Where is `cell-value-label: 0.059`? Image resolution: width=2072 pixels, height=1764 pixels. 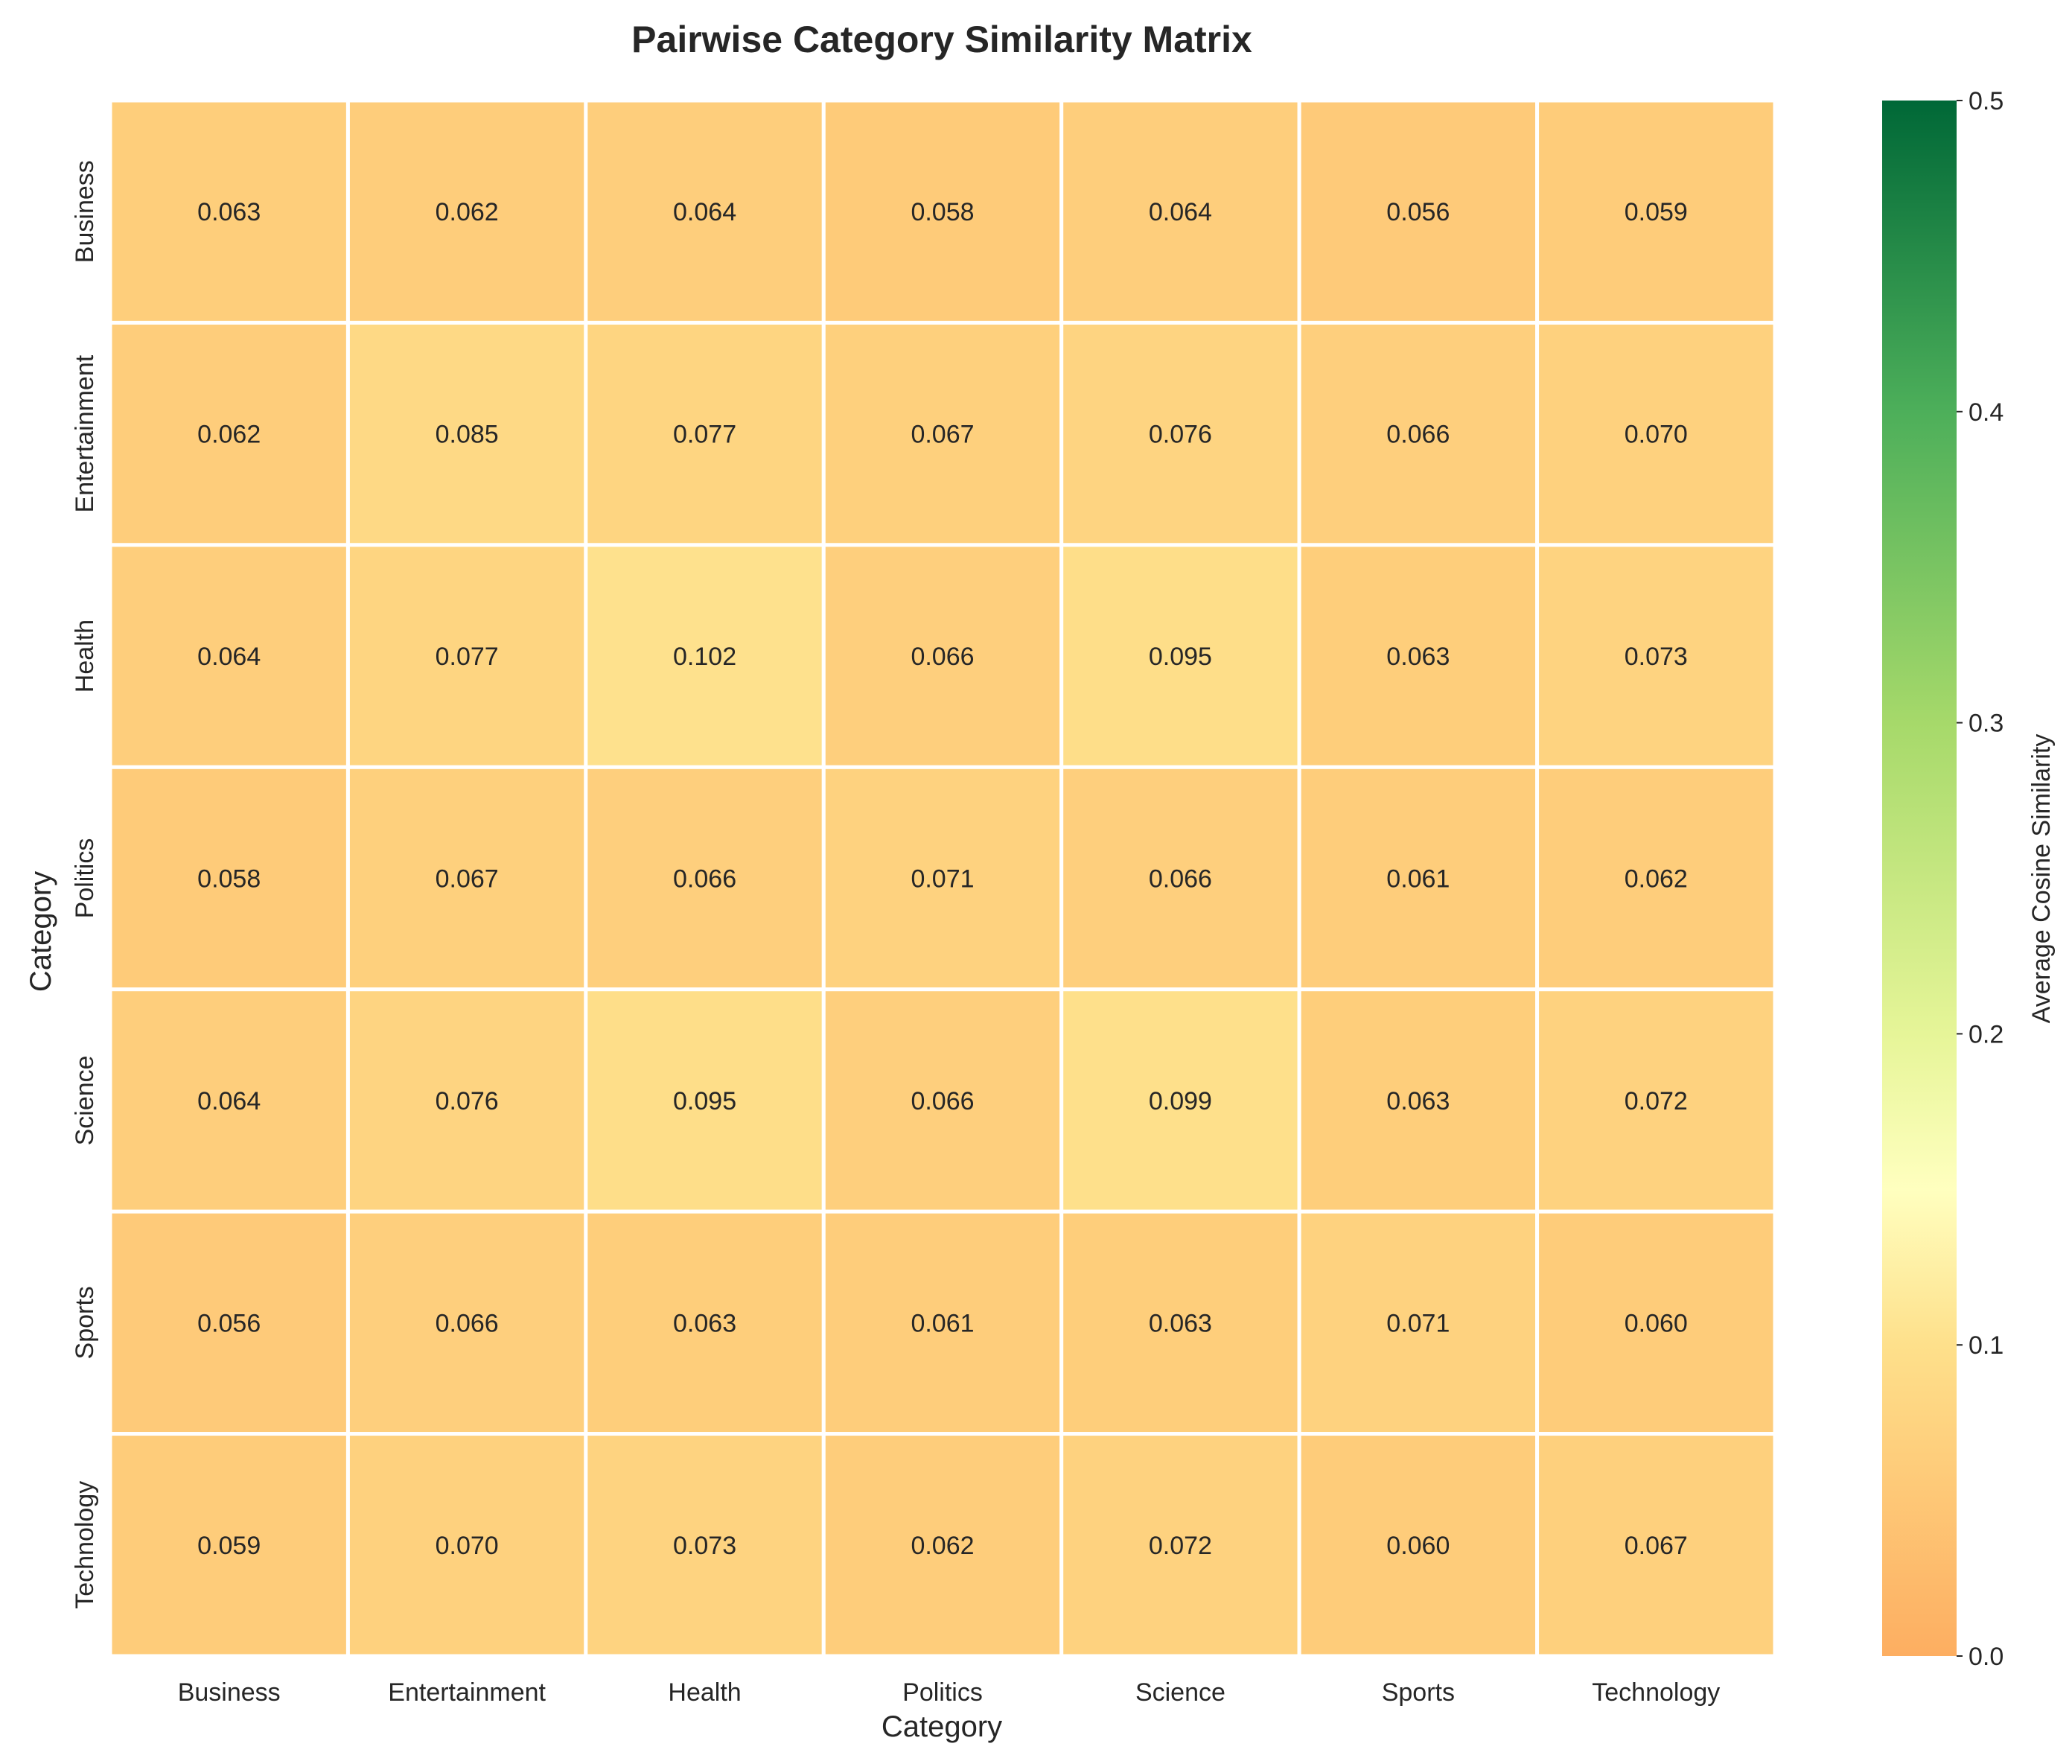
cell-value-label: 0.059 is located at coordinates (229, 1546).